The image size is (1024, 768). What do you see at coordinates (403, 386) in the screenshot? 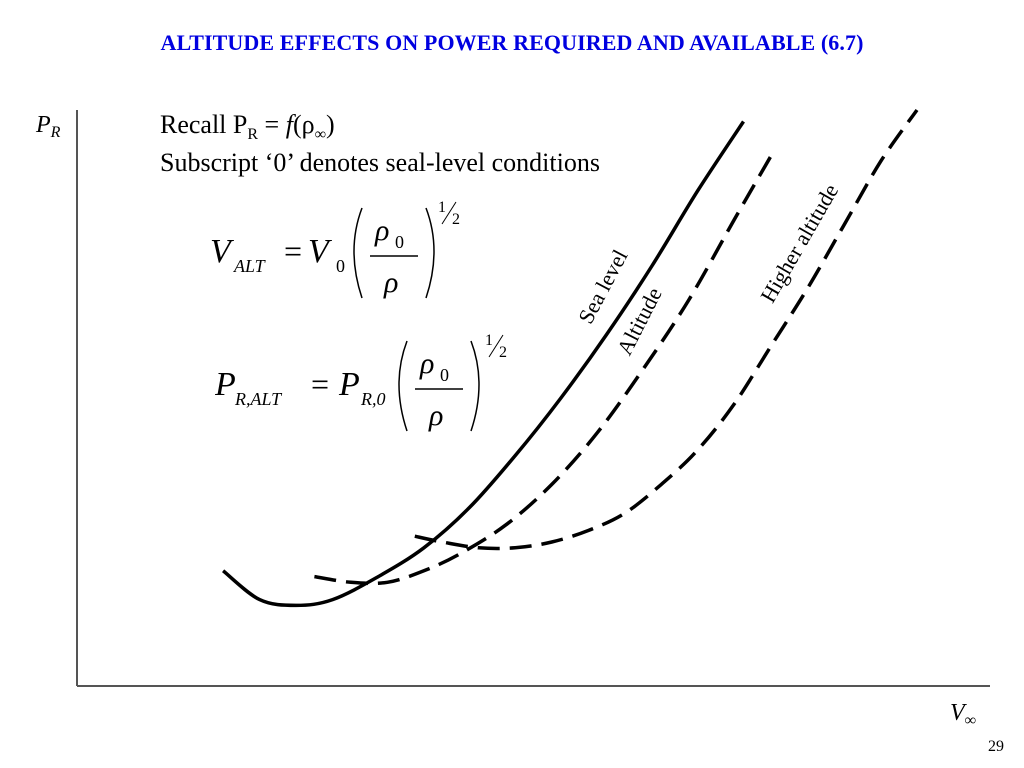
I see `eq2-left-paren` at bounding box center [403, 386].